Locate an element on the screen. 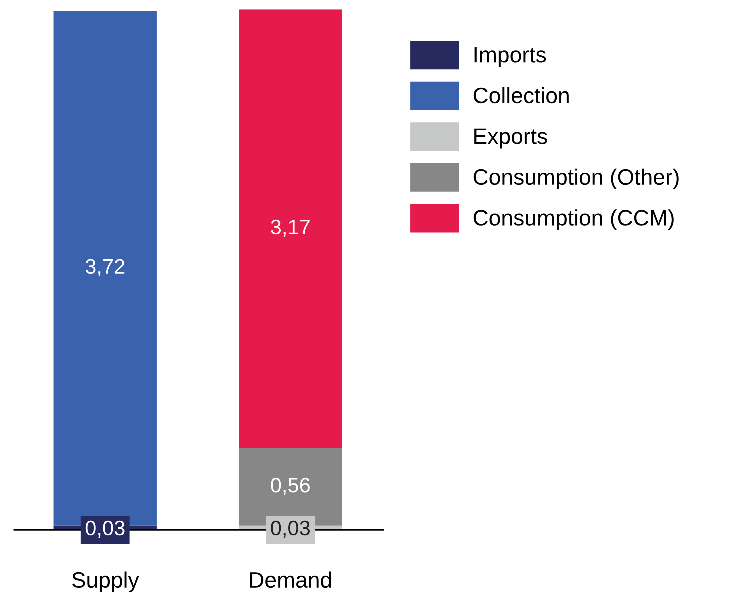 This screenshot has width=730, height=601. legend-label: Imports is located at coordinates (510, 57).